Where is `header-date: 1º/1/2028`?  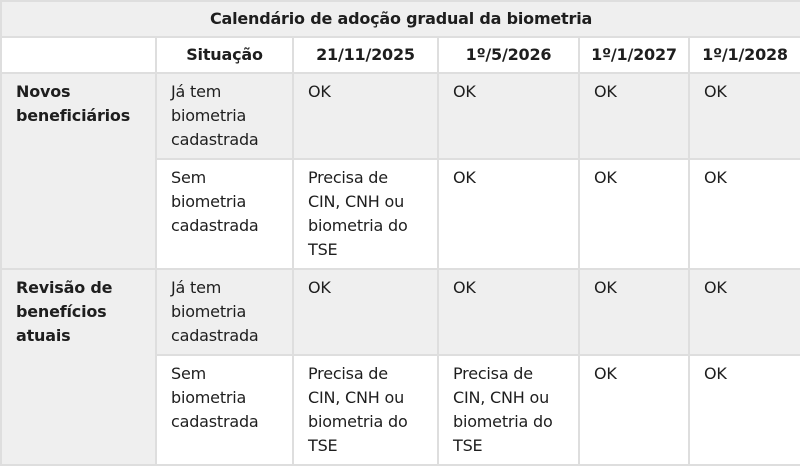
header-date: 1º/1/2028 is located at coordinates (743, 55).